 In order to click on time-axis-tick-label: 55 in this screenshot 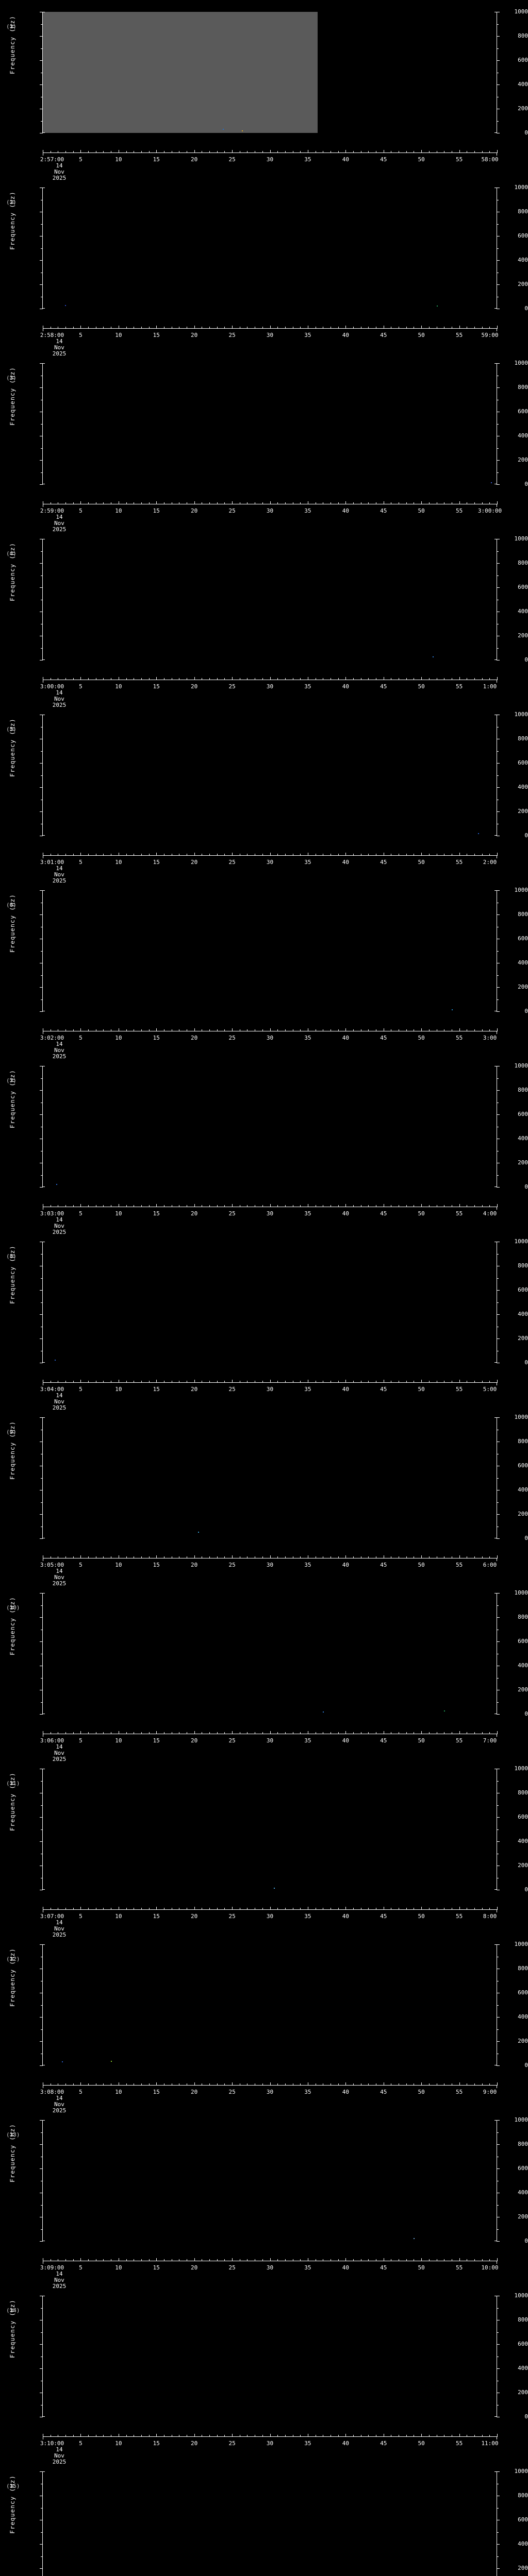, I will do `click(459, 2443)`.